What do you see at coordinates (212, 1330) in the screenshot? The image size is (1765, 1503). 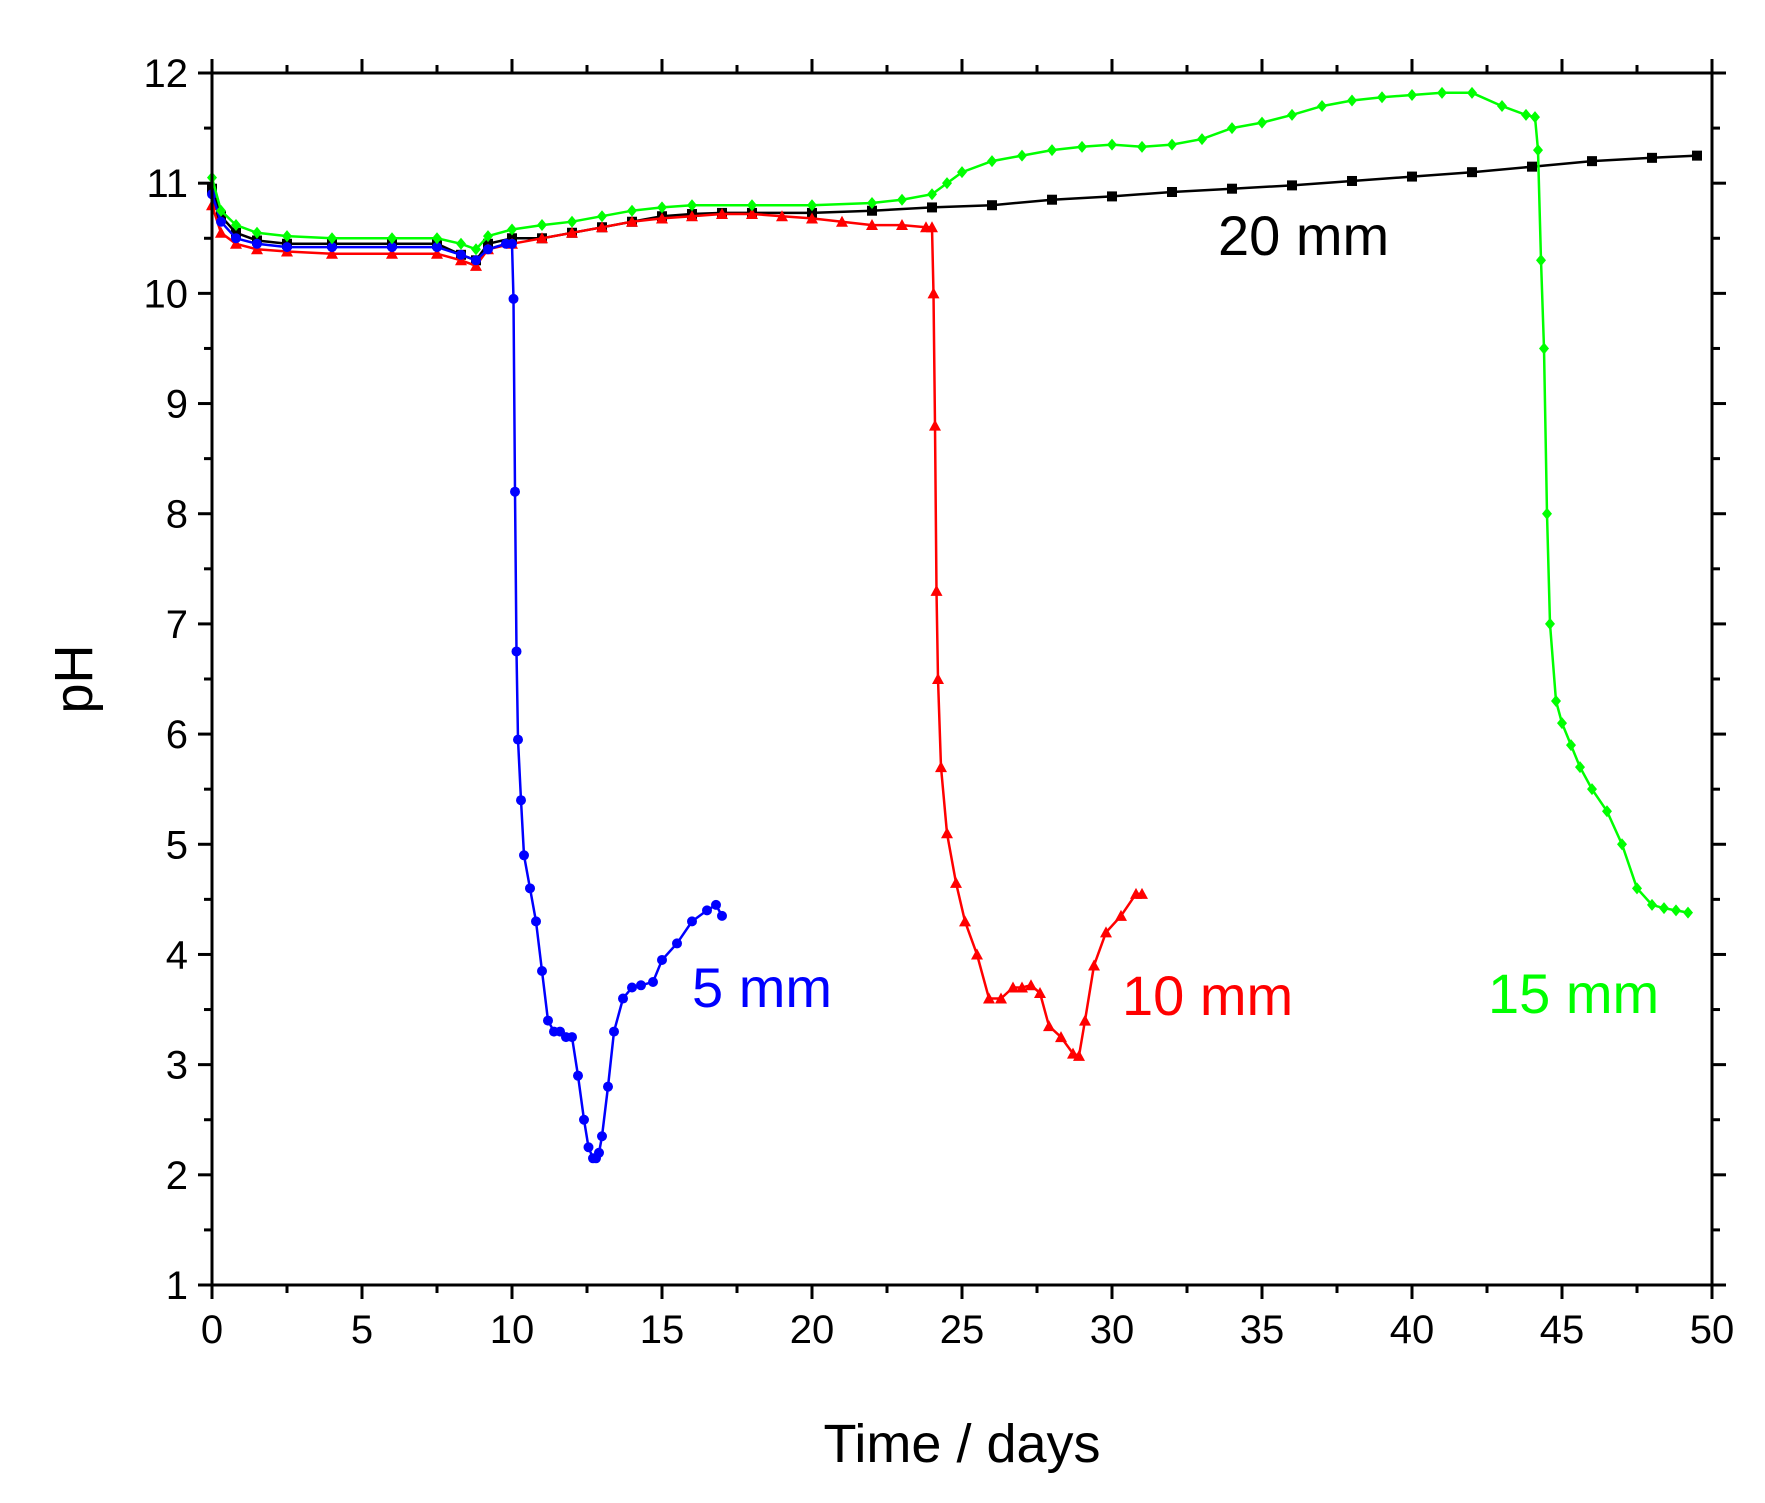 I see `x-tick-label: 0` at bounding box center [212, 1330].